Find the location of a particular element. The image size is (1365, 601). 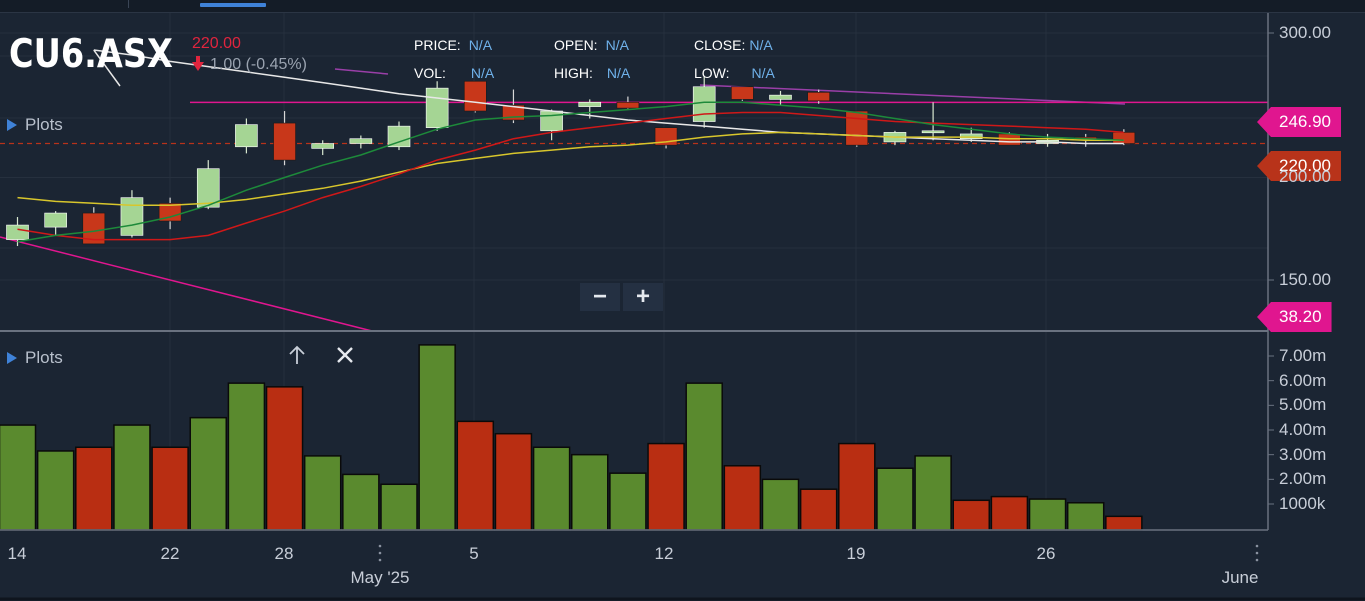

close-icon is located at coordinates (345, 358).